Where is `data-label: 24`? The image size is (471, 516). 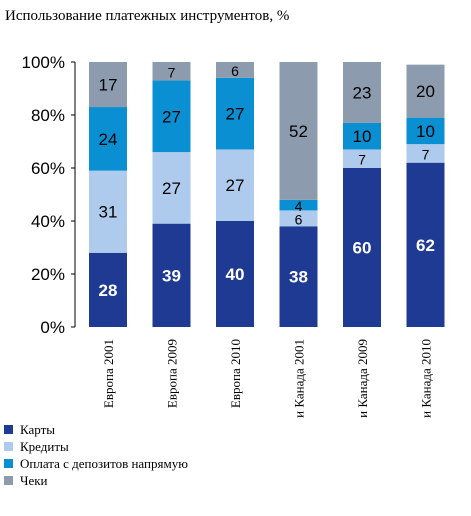
data-label: 24 is located at coordinates (108, 139).